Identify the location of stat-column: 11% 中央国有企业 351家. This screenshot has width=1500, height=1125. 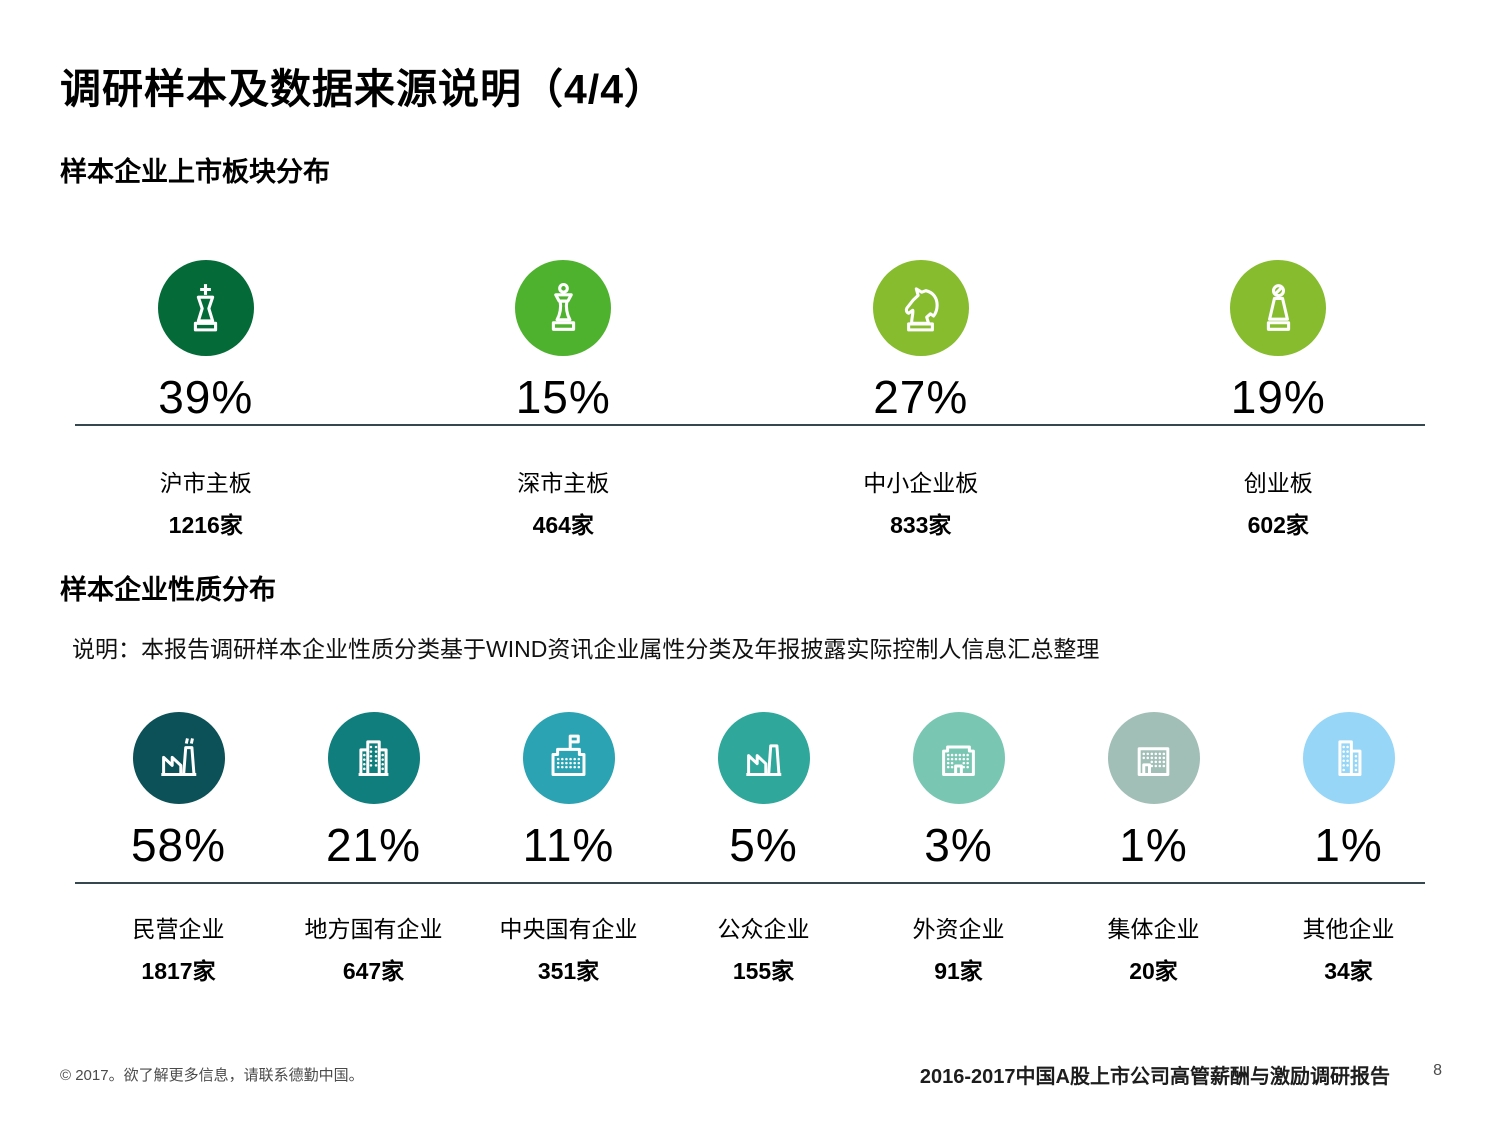
(568, 845).